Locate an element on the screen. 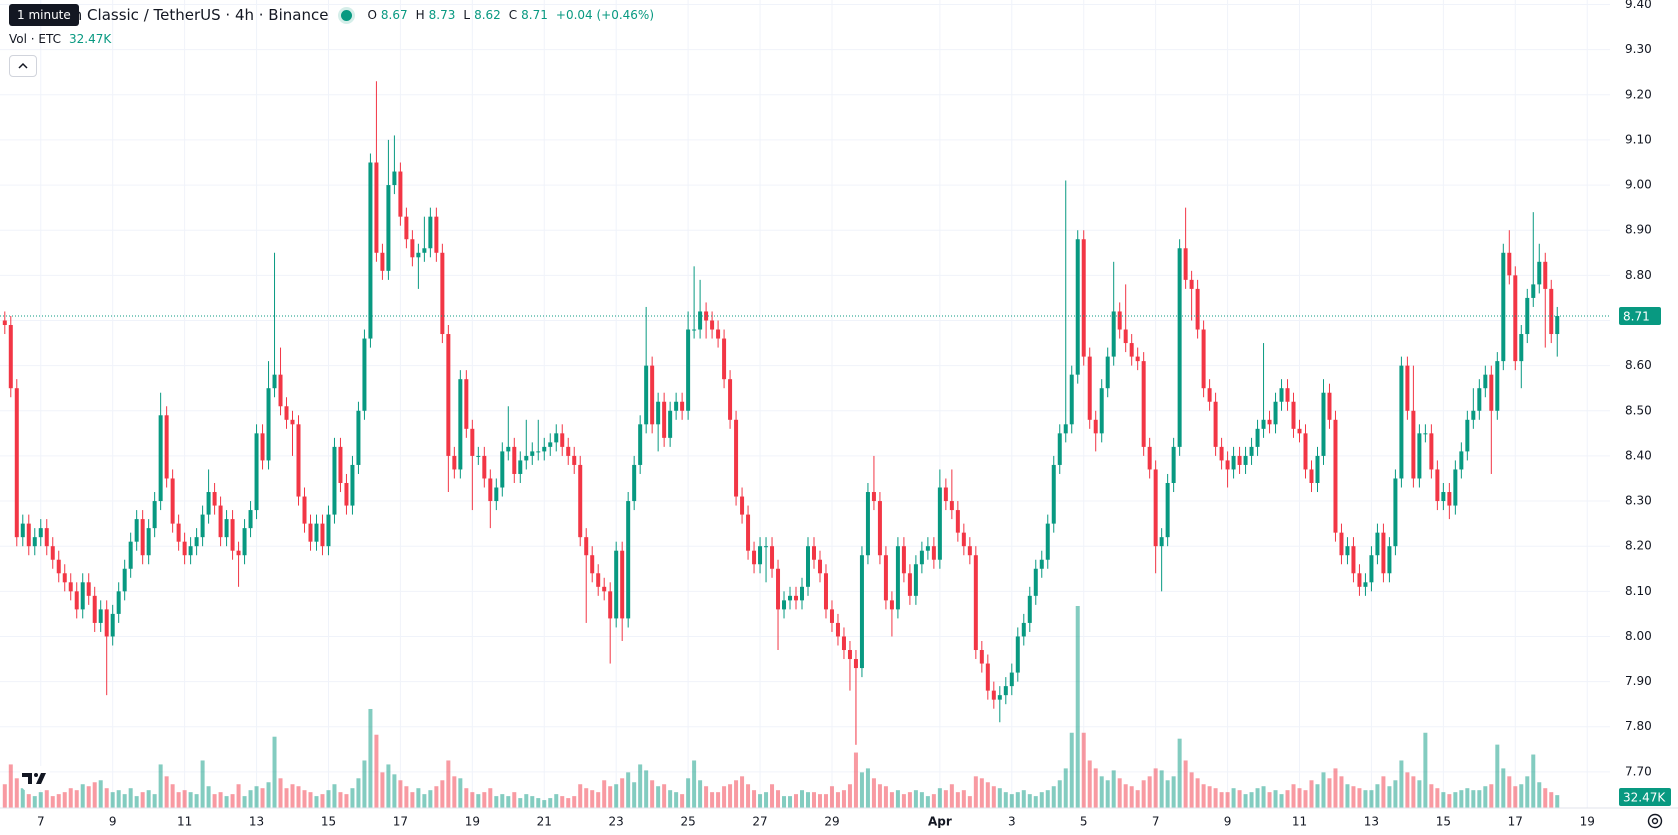  logo is located at coordinates (35, 778).